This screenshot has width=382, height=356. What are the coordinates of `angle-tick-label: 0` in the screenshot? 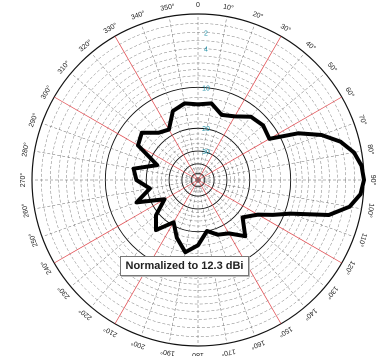 It's located at (198, 5).